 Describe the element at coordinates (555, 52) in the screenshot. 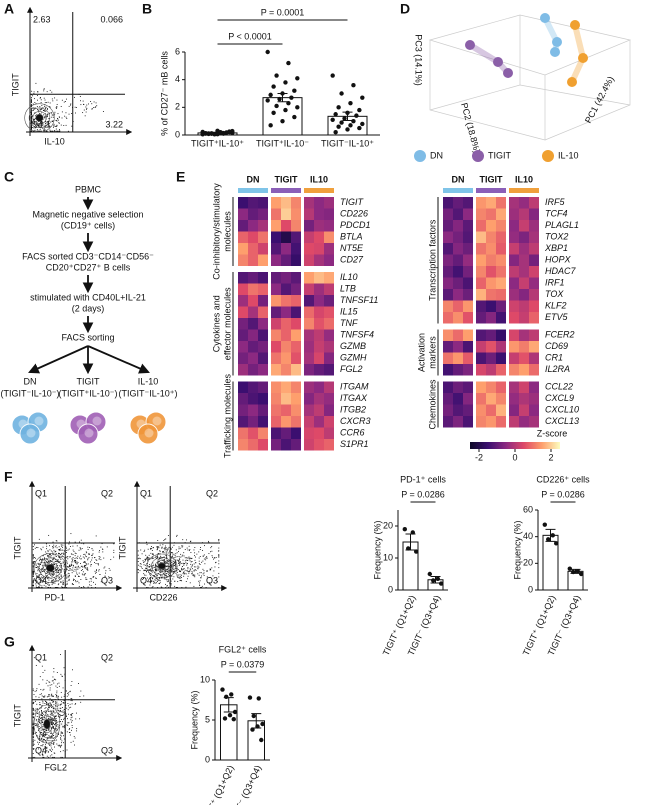

I see `pca-point` at that location.